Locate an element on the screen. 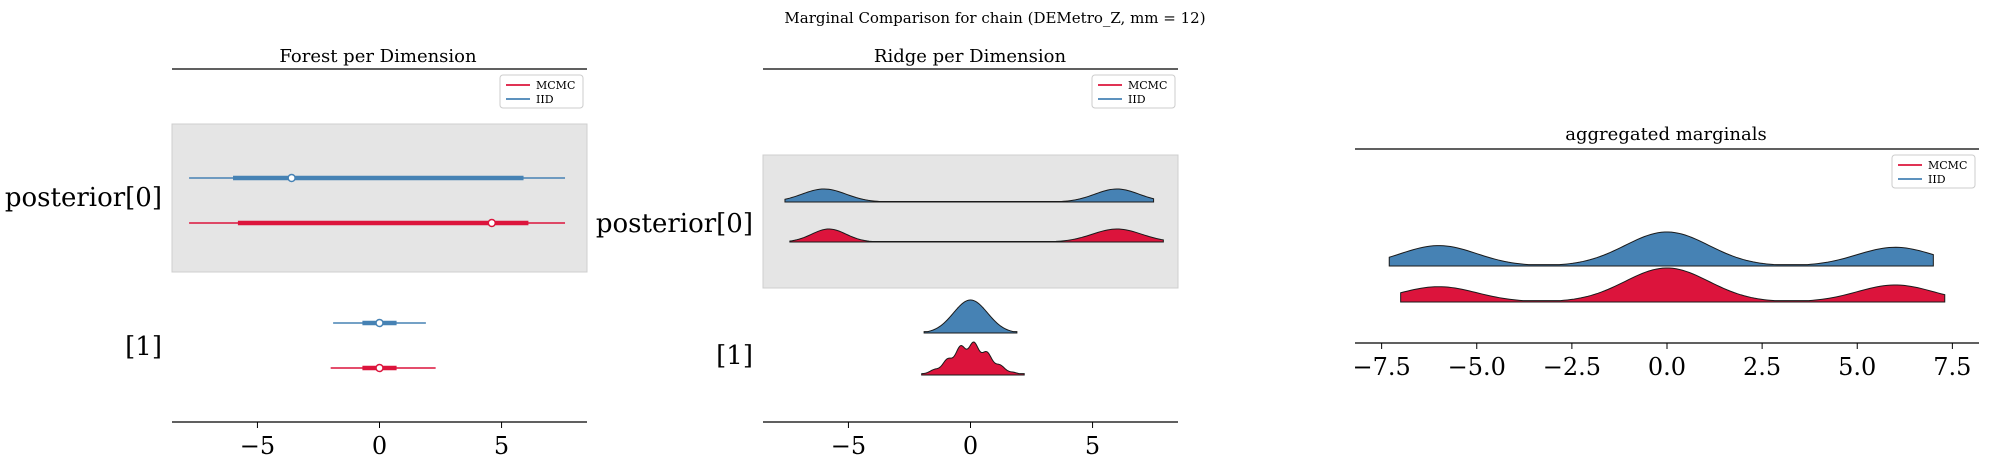 Image resolution: width=1989 pixels, height=465 pixels. x-tick-label: 2.5 is located at coordinates (1762, 367).